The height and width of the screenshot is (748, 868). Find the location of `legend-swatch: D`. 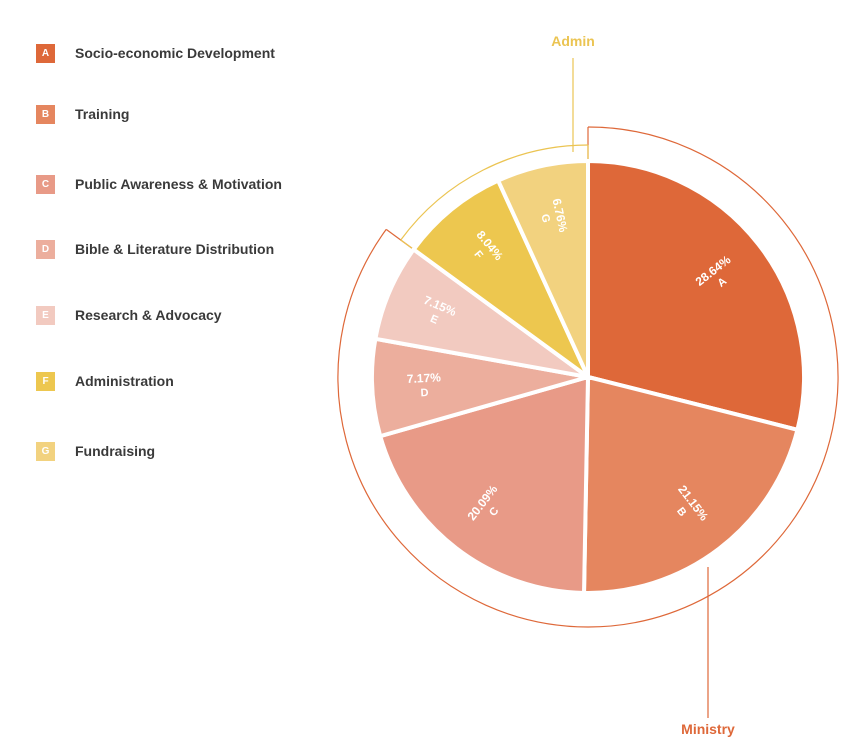

legend-swatch: D is located at coordinates (45, 249).